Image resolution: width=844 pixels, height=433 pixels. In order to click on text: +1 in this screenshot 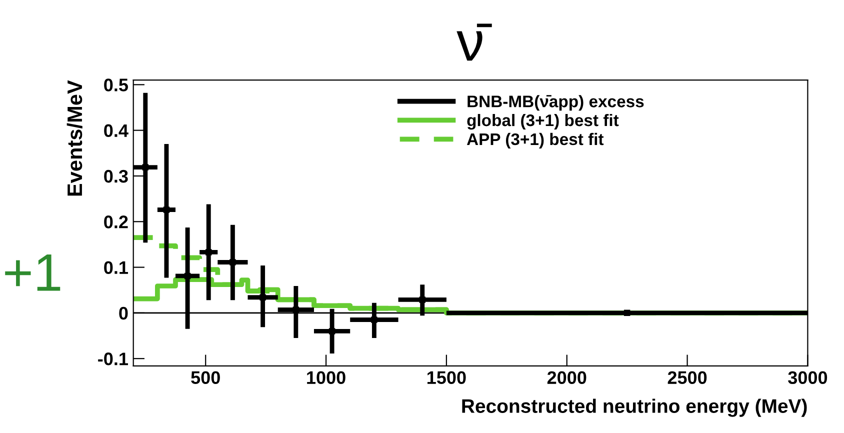, I will do `click(32, 272)`.